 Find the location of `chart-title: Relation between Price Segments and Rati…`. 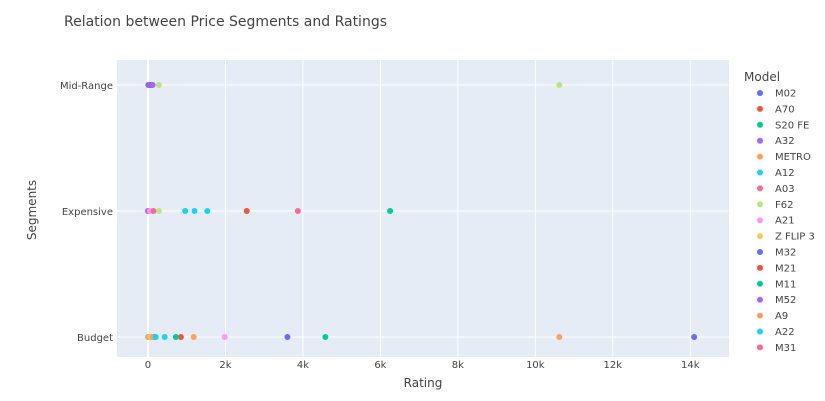

chart-title: Relation between Price Segments and Rati… is located at coordinates (225, 22).